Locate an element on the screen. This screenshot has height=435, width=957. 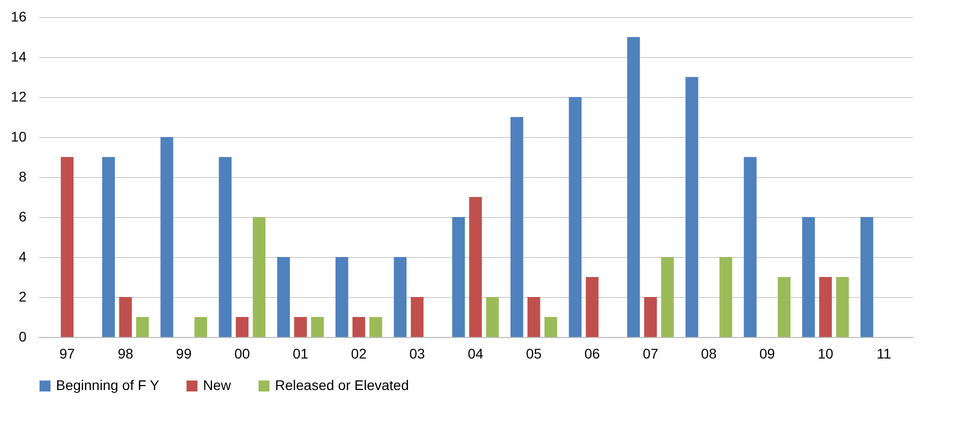
x-tick-label: 06 is located at coordinates (592, 354).